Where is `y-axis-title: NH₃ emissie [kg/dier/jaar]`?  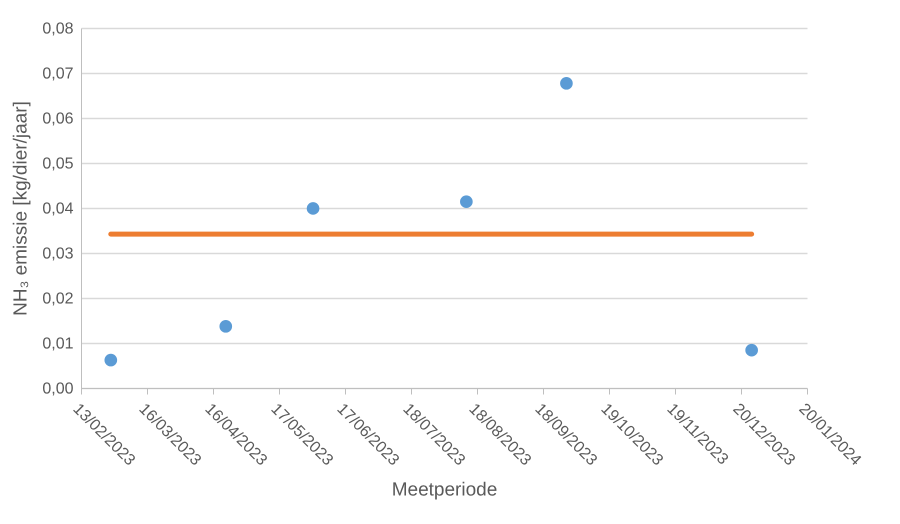
y-axis-title: NH₃ emissie [kg/dier/jaar] is located at coordinates (21, 208).